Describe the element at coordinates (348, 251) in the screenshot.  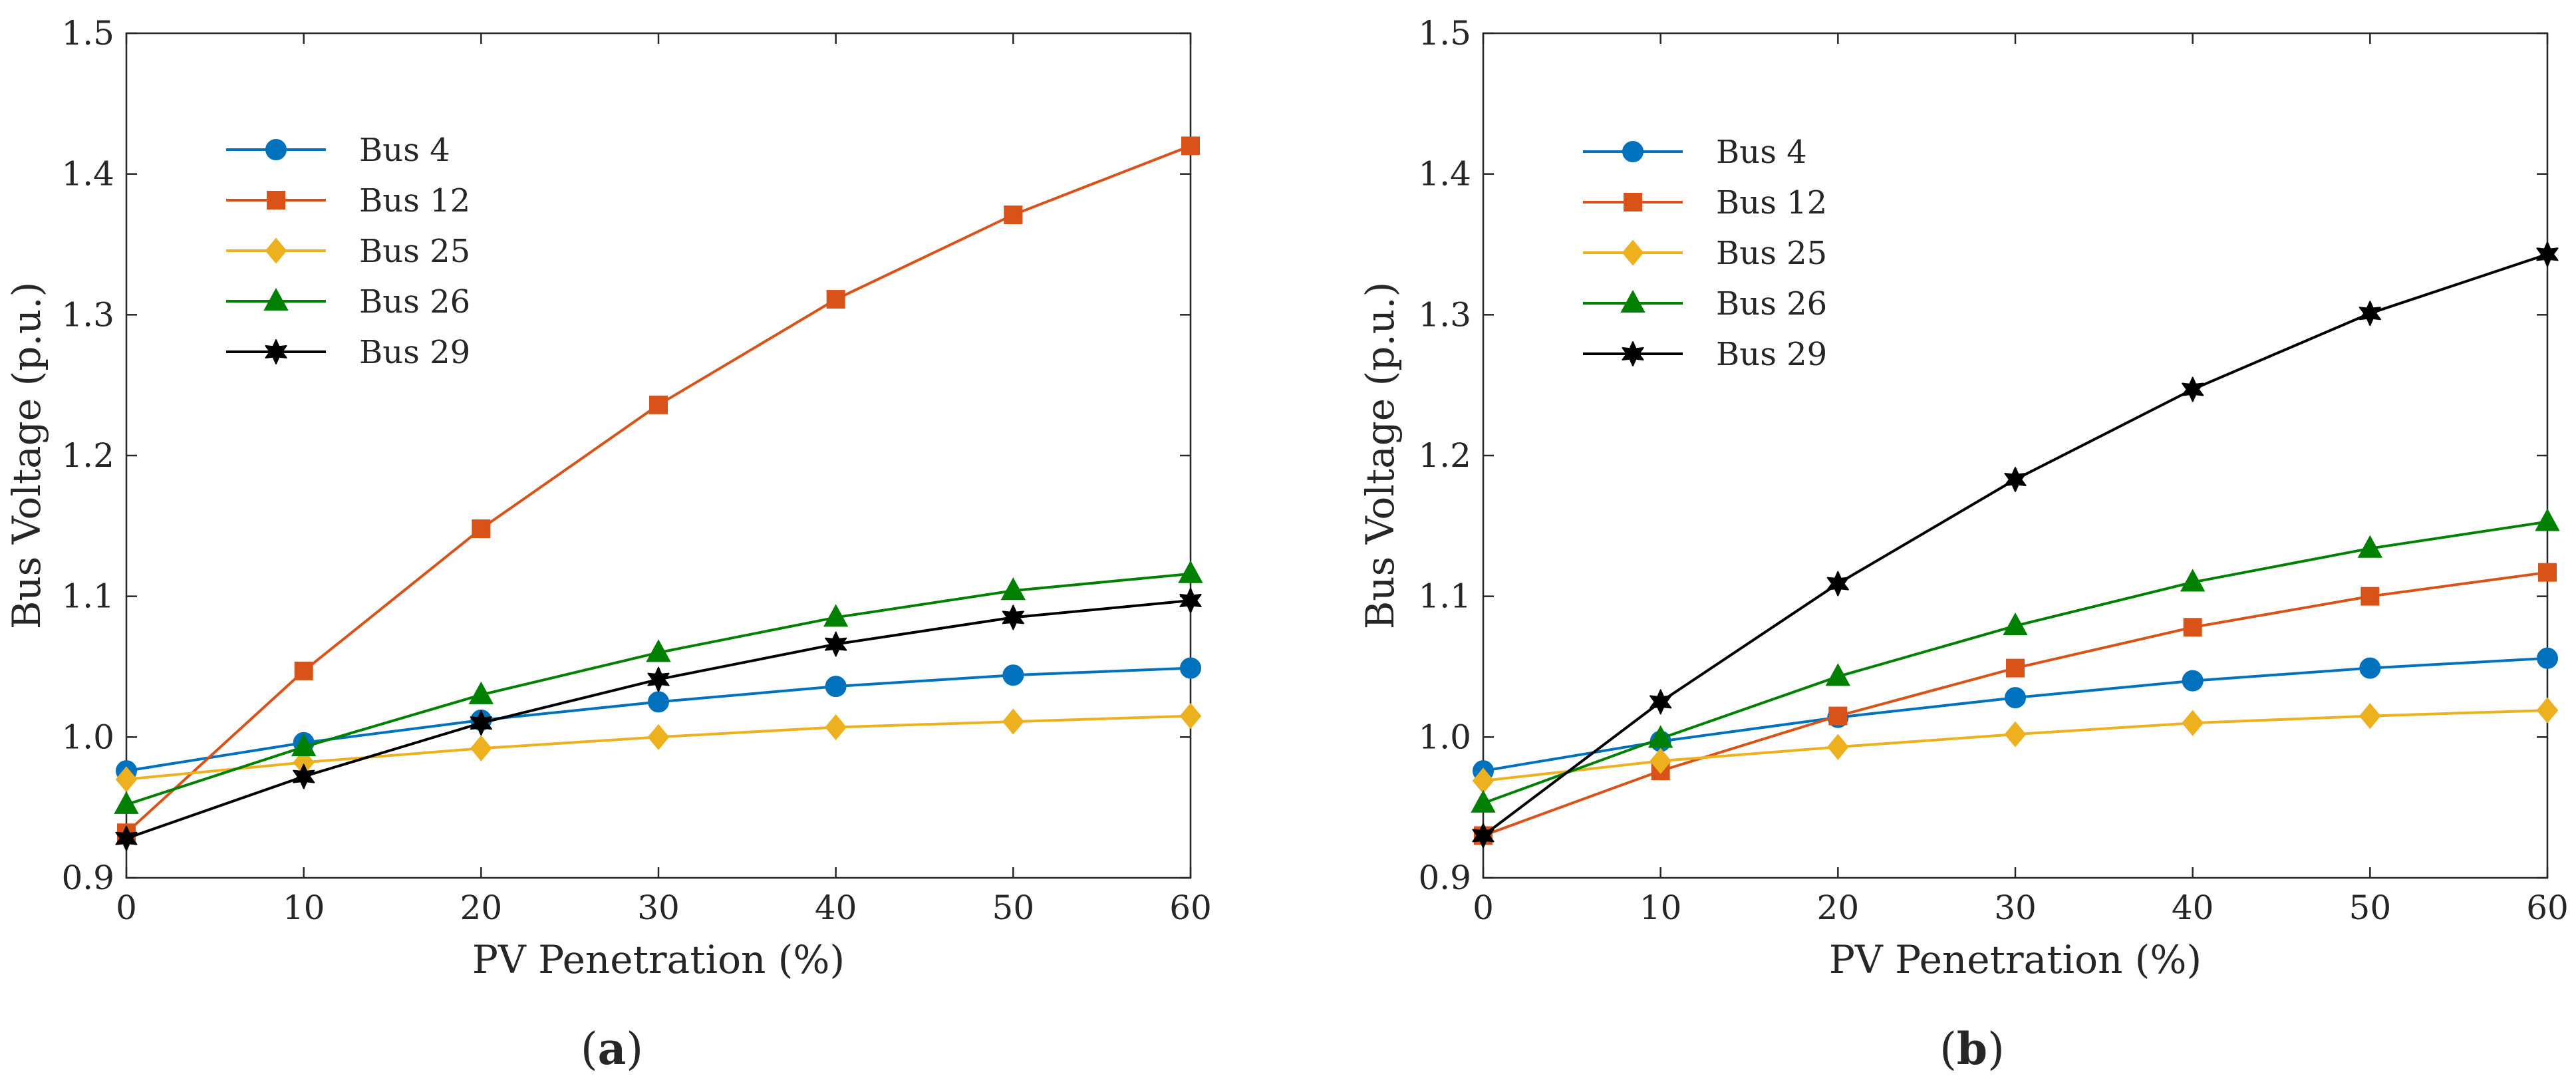
I see `legend: Bus 4 Bus 12 Bus 25 Bus 26 Bus 29` at that location.